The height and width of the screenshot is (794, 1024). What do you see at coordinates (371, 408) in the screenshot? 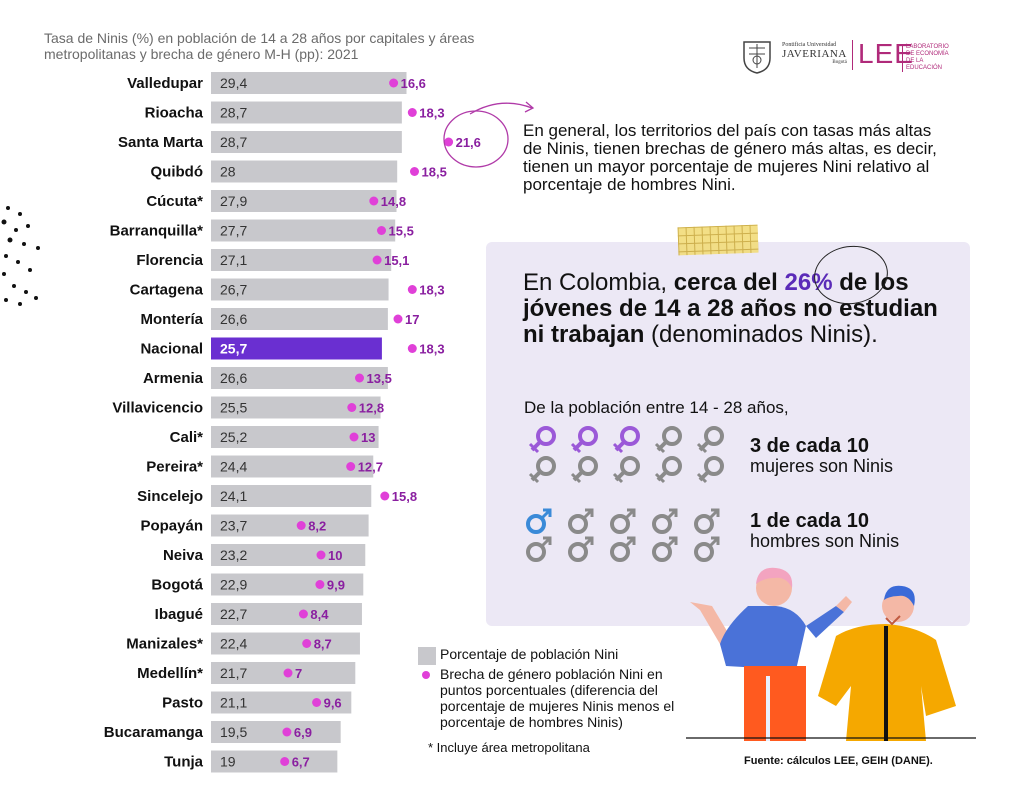
I see `gap-value-label: 12,8` at bounding box center [371, 408].